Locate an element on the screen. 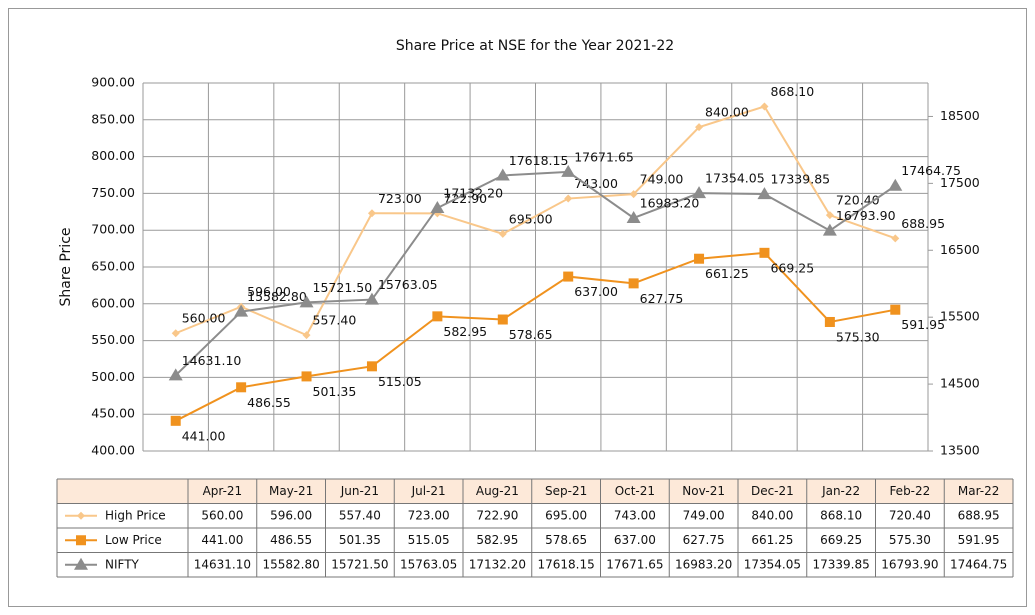  table-cell: 627.75 is located at coordinates (704, 540).